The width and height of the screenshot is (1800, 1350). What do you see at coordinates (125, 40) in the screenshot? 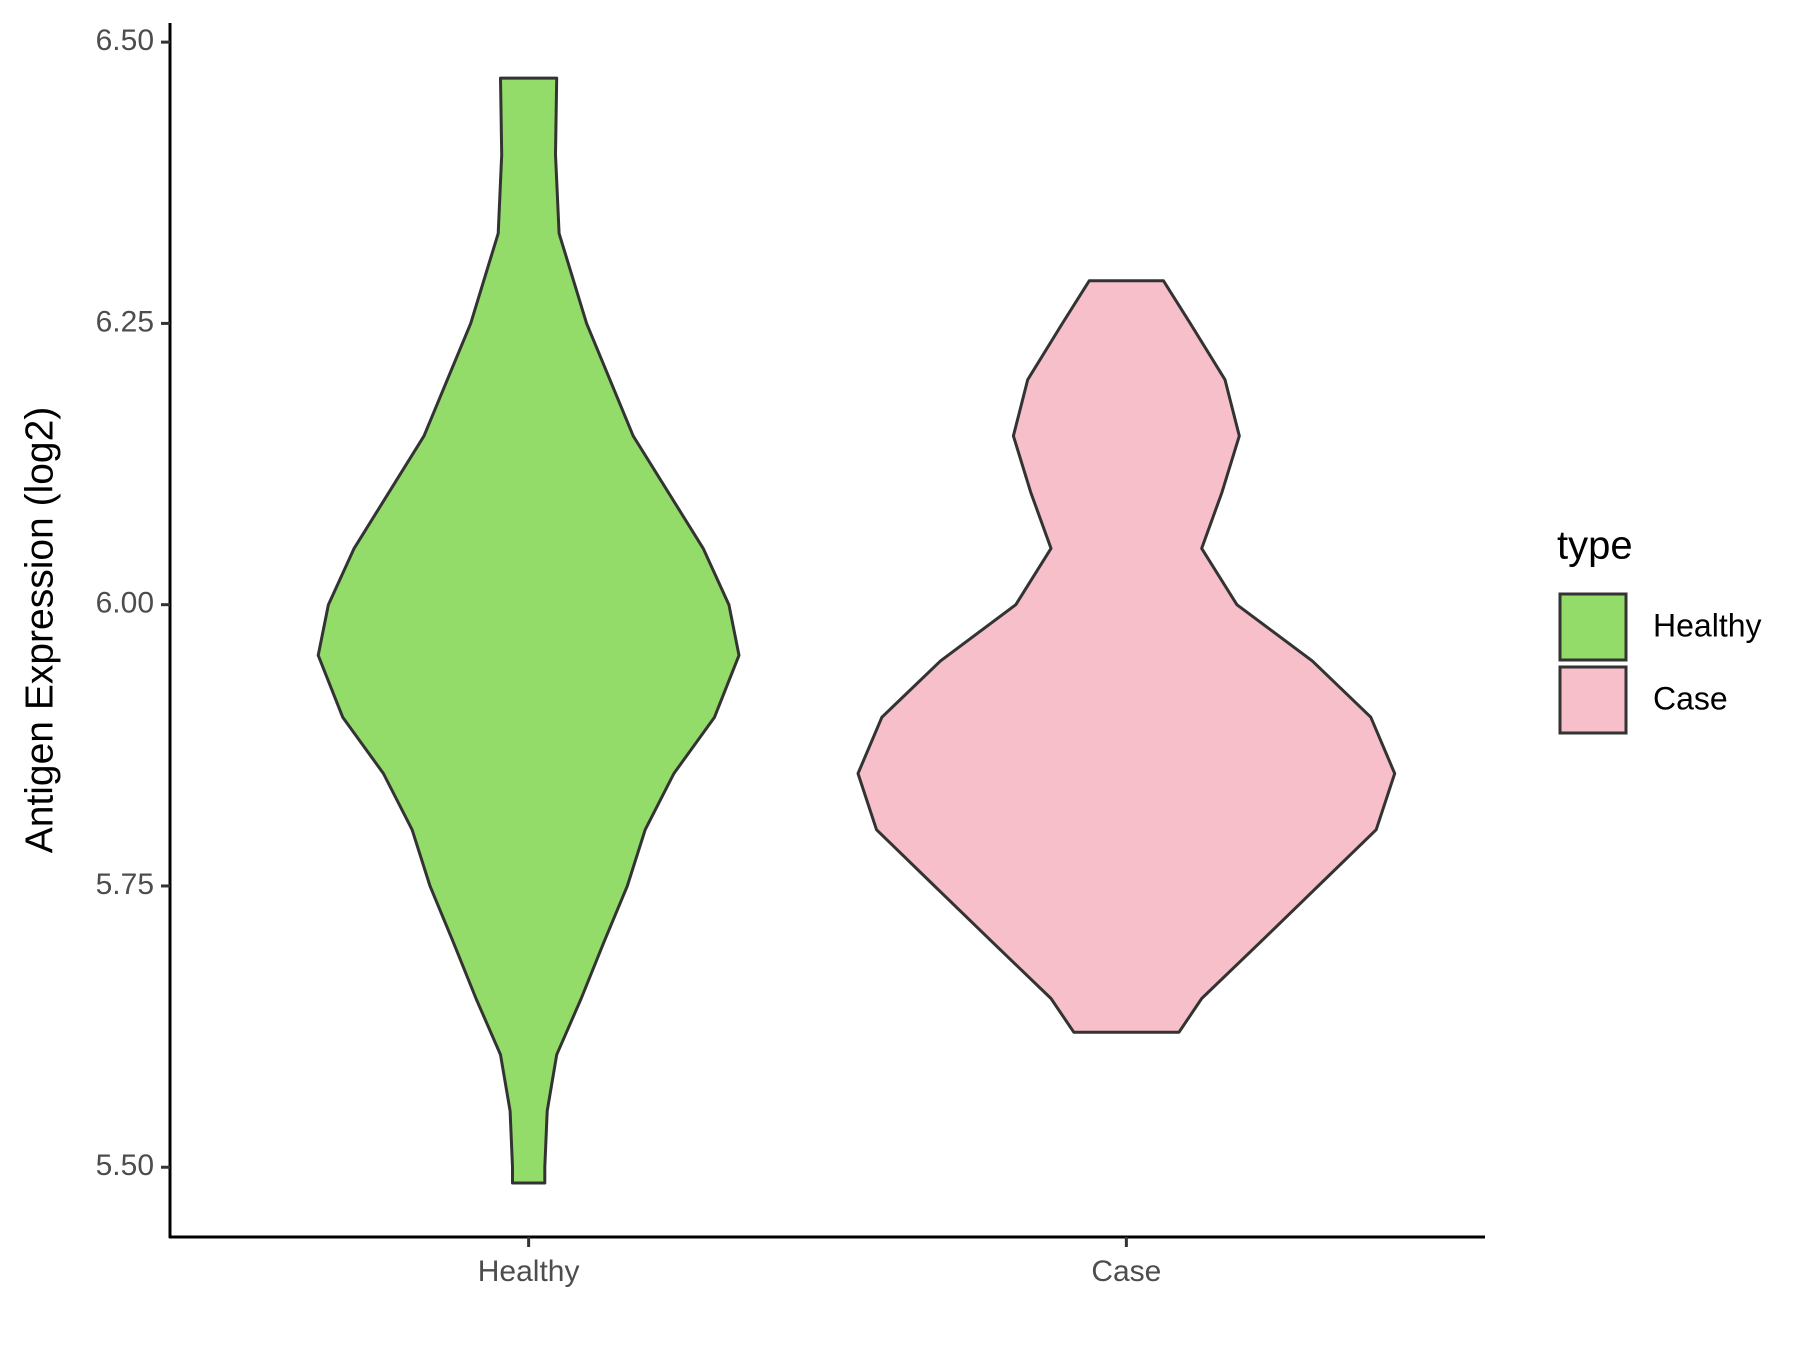
I see `y-tick-label: 6.50` at bounding box center [125, 40].